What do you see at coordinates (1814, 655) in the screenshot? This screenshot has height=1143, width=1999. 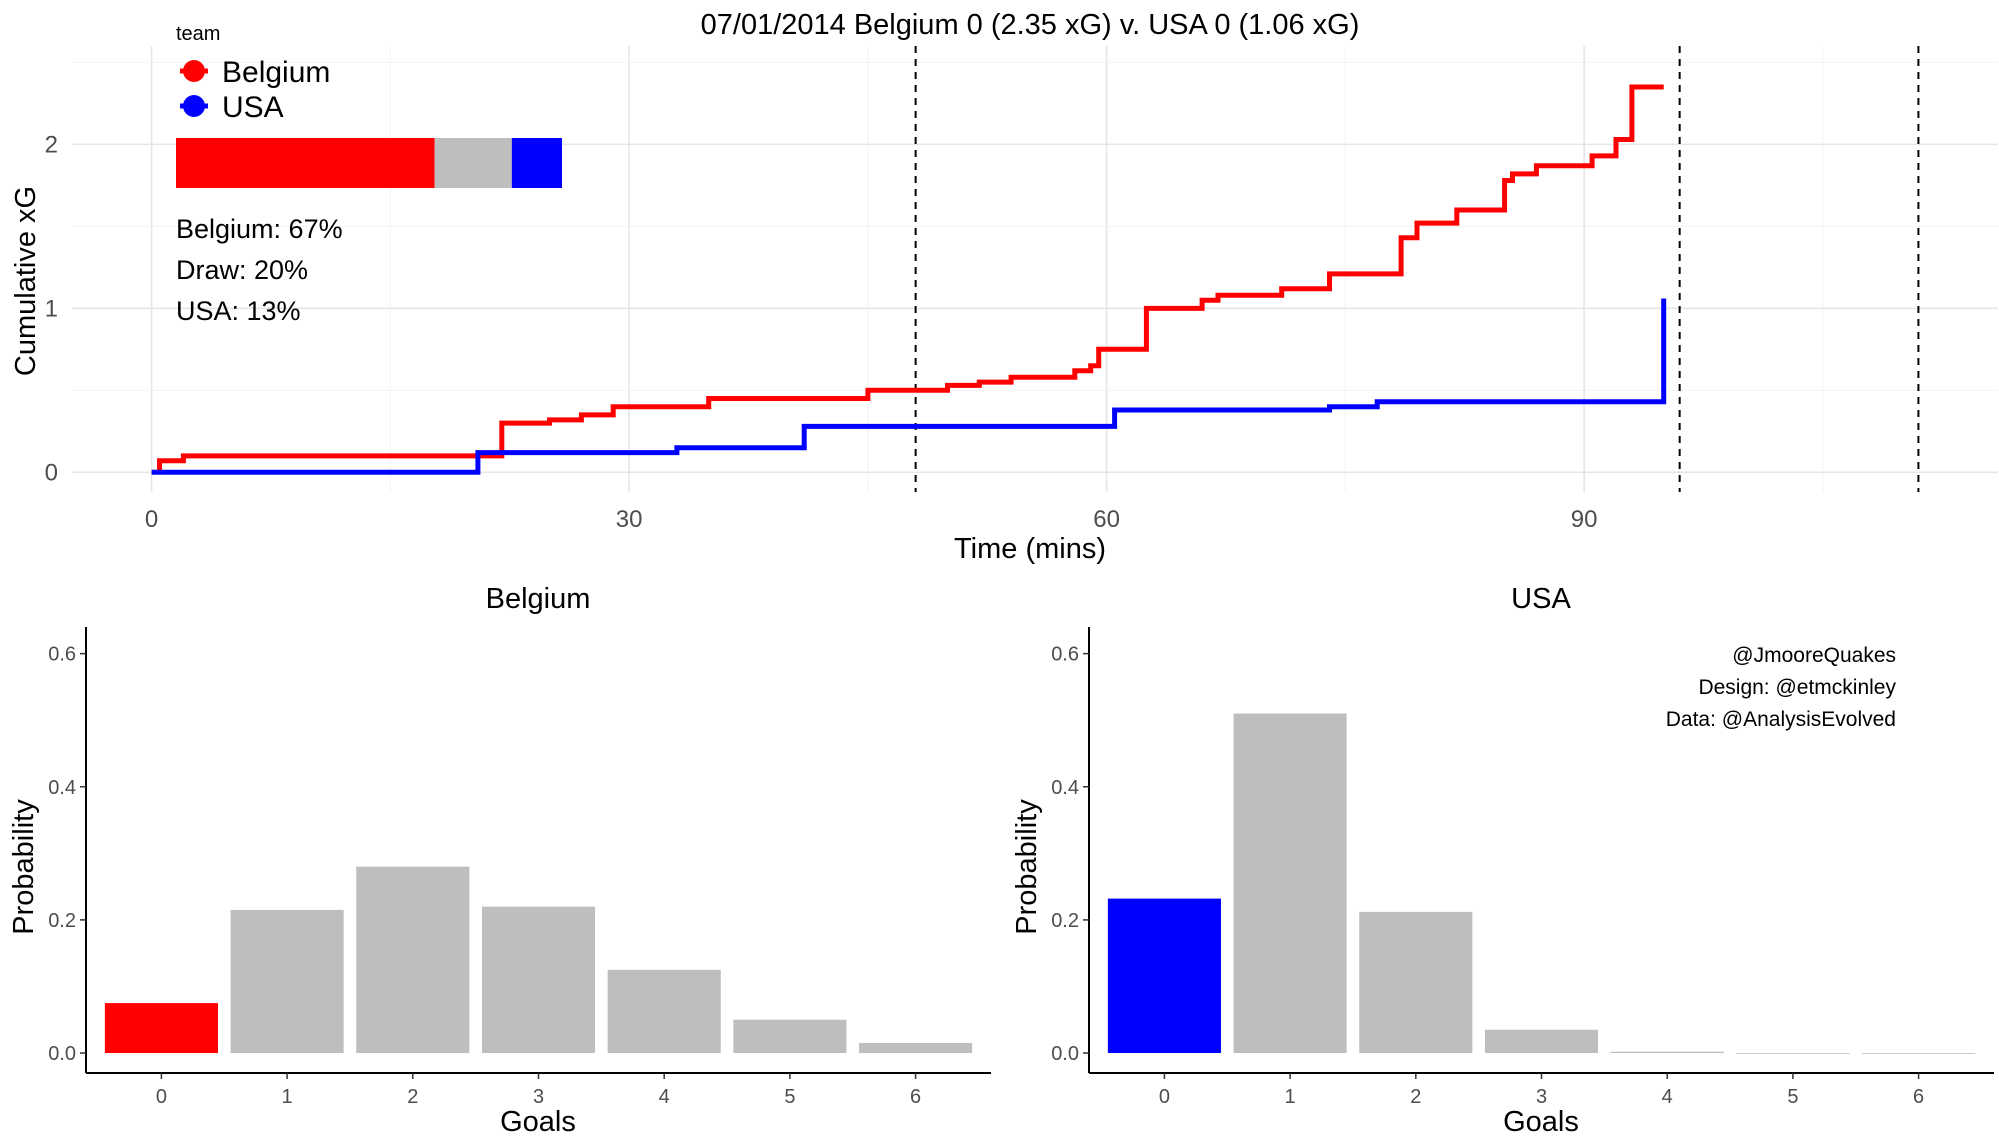 I see `credit-author: @JmooreQuakes` at bounding box center [1814, 655].